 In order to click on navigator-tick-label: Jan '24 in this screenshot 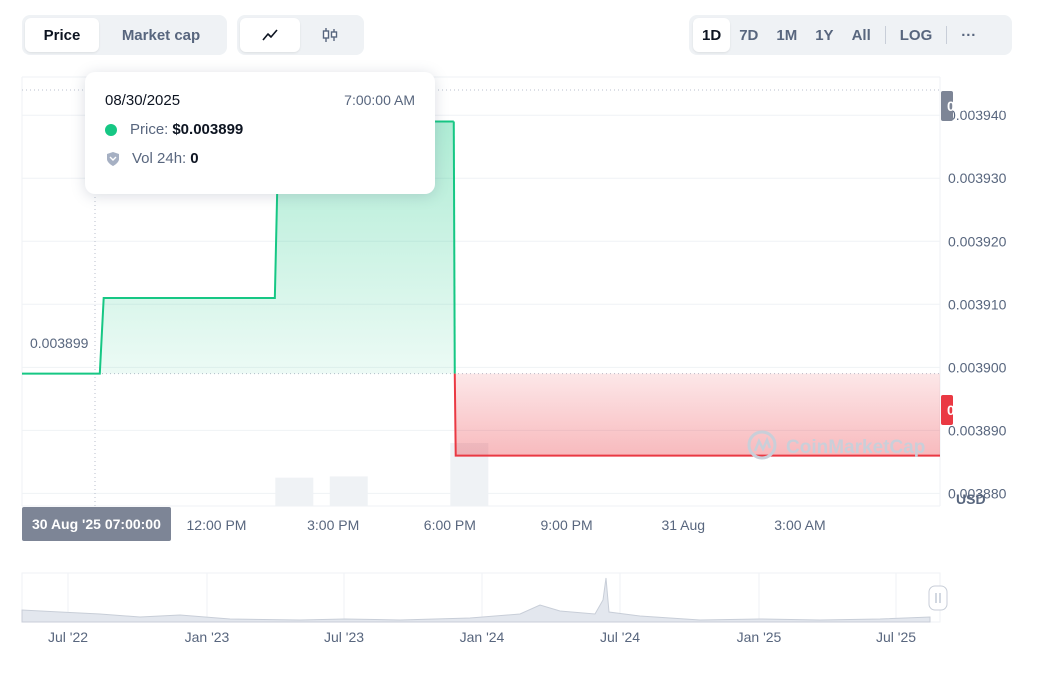, I will do `click(482, 637)`.